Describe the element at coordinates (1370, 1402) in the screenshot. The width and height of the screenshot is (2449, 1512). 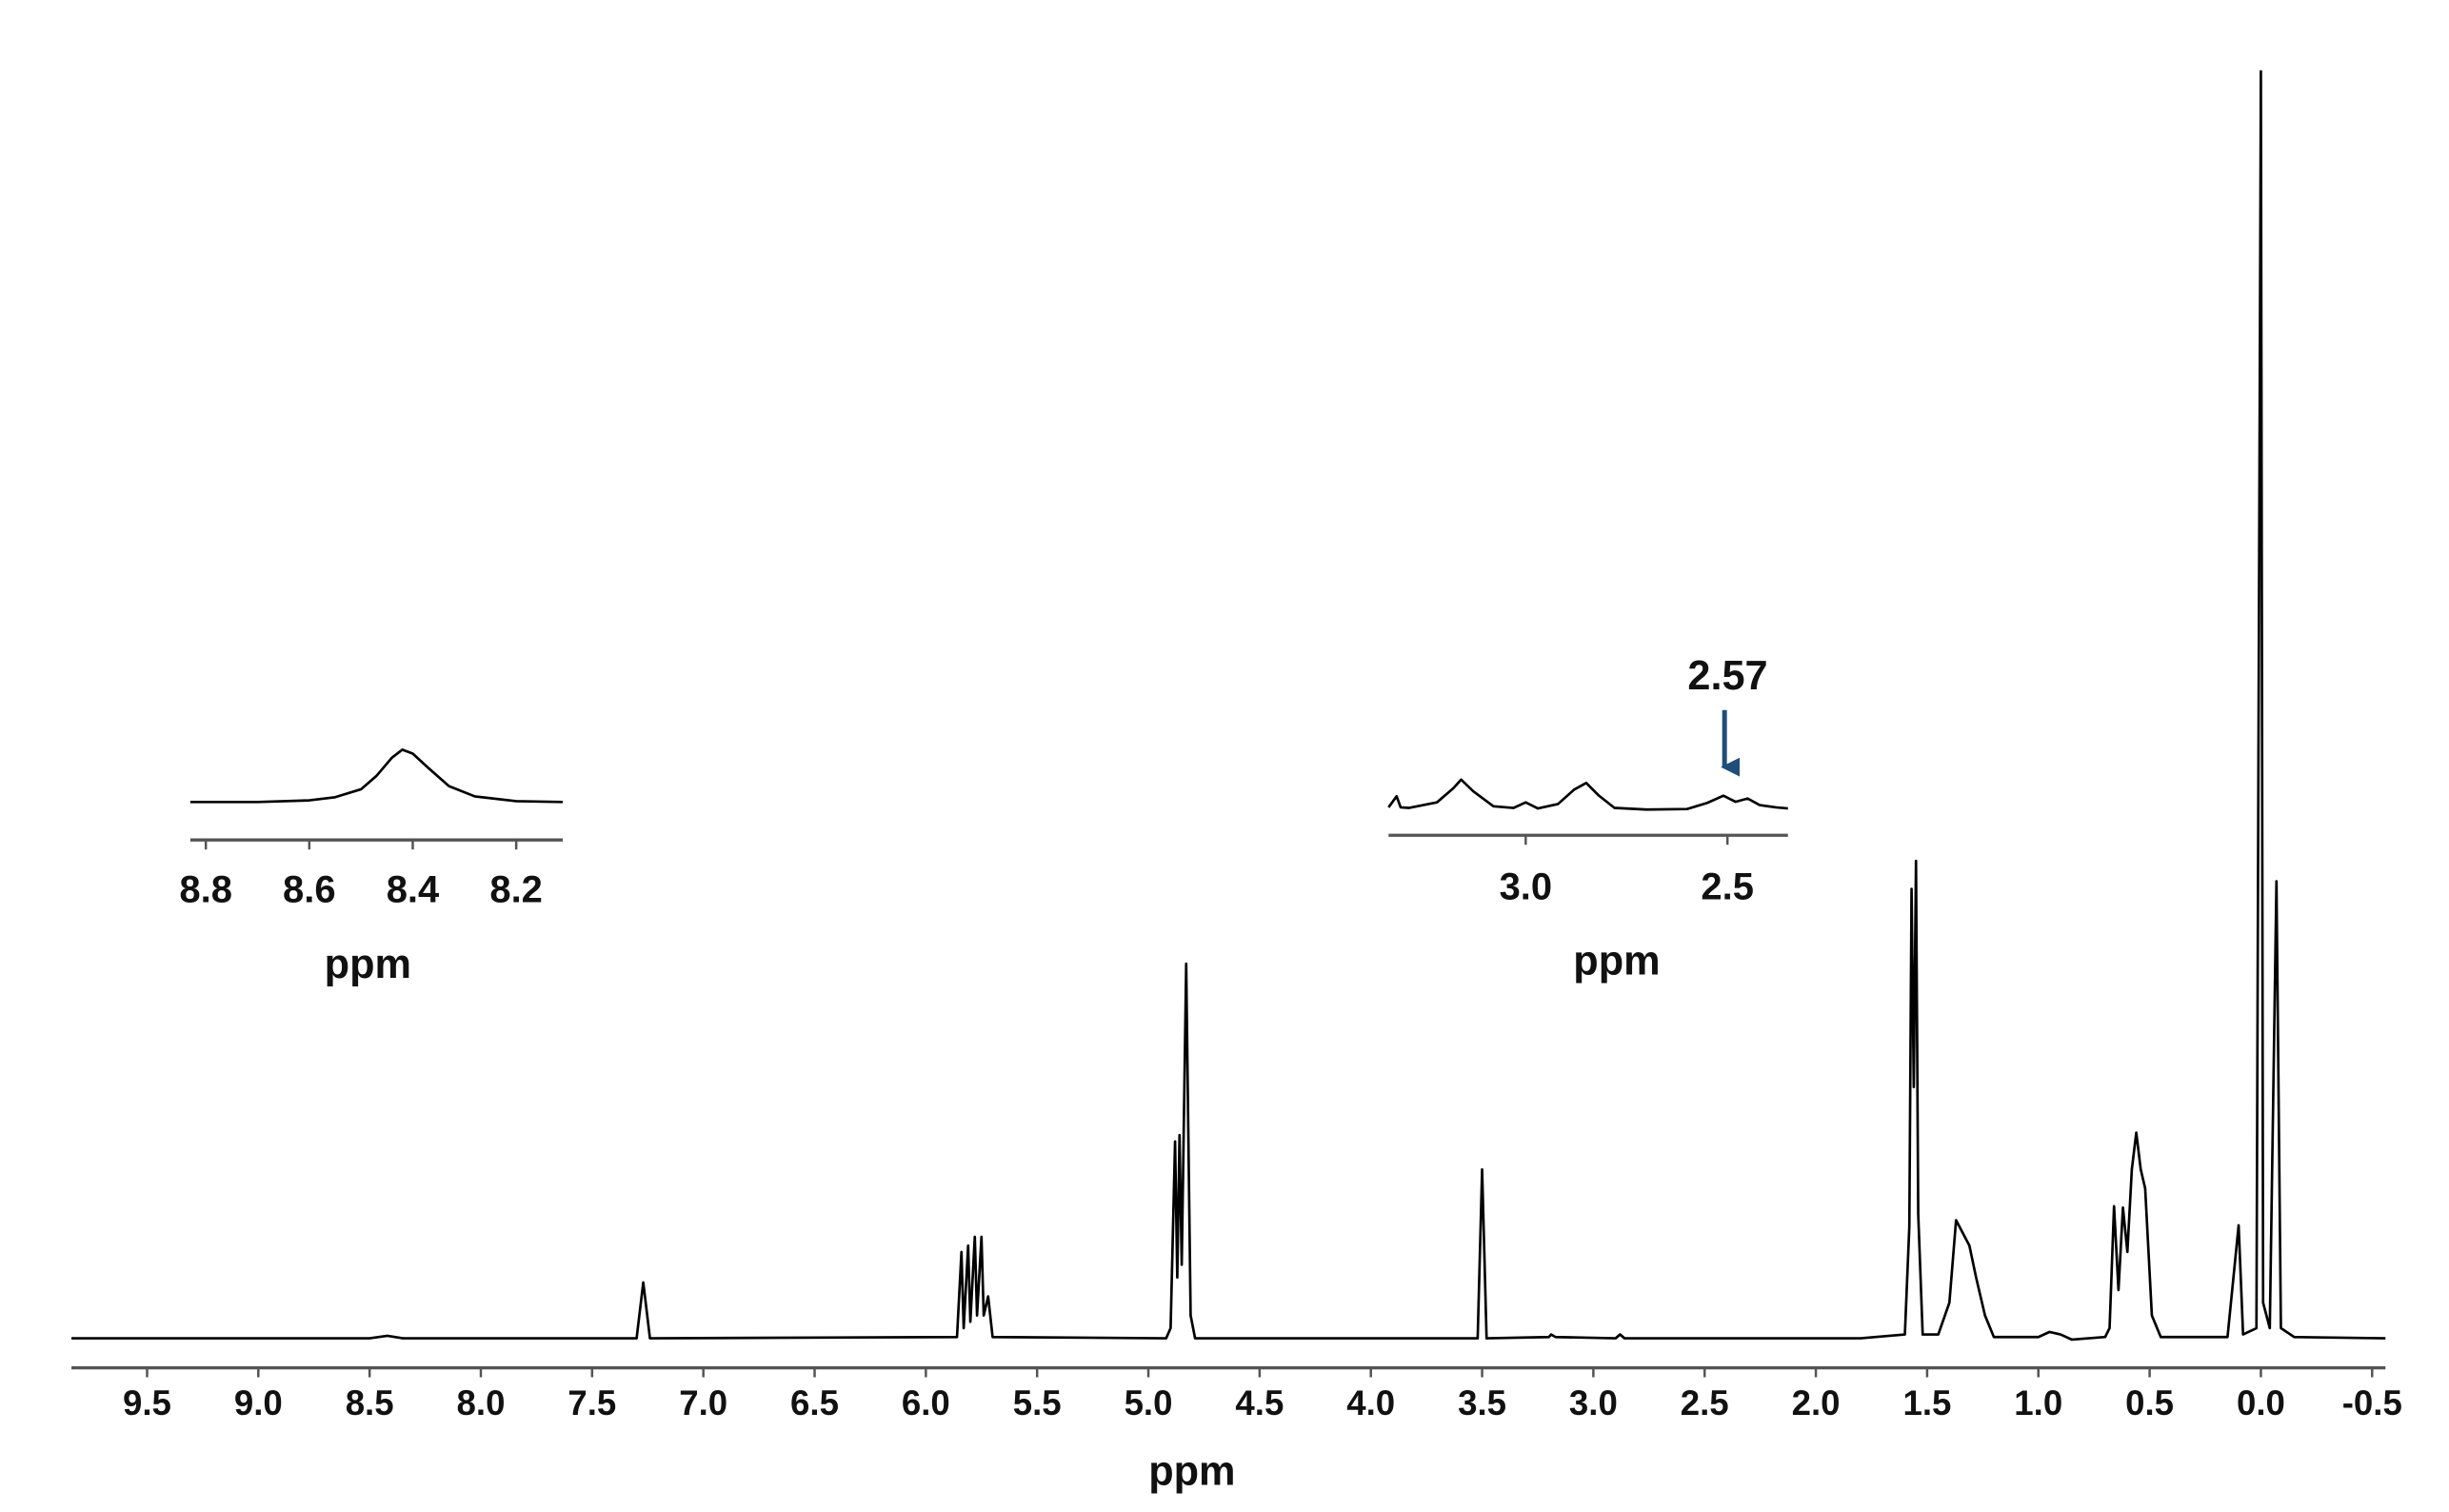
I see `x-tick-label: 4.0` at that location.